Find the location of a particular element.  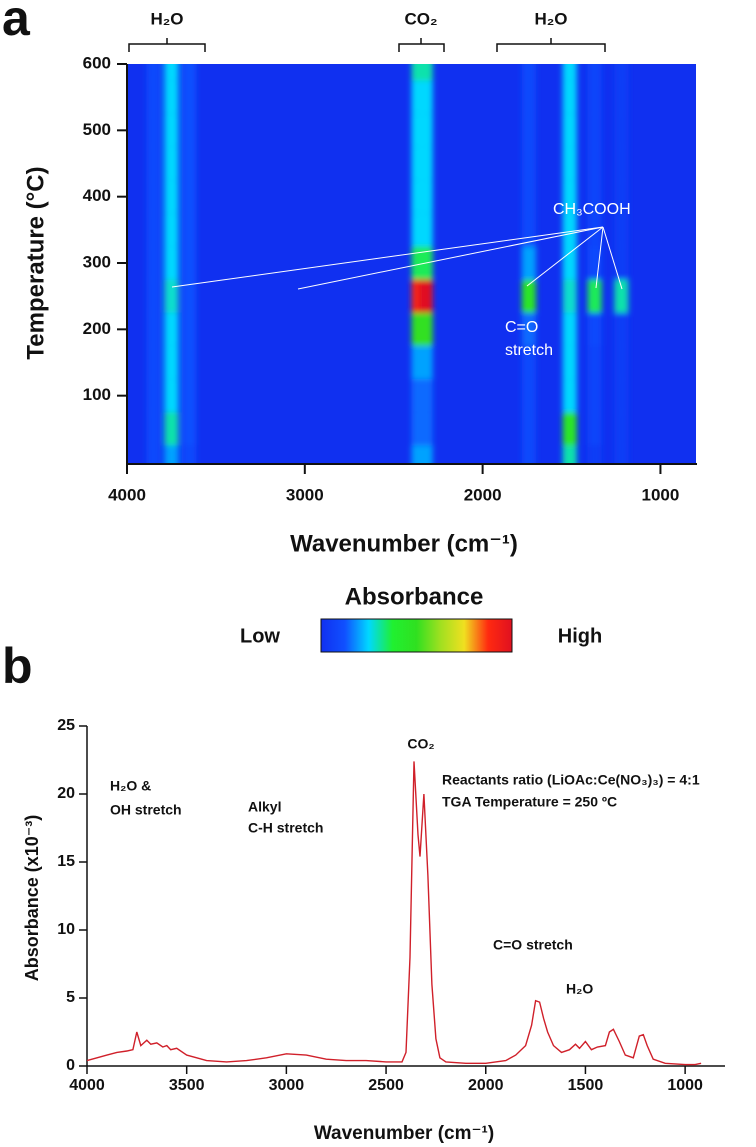

bracket-label: CO₂ is located at coordinates (420, 18).